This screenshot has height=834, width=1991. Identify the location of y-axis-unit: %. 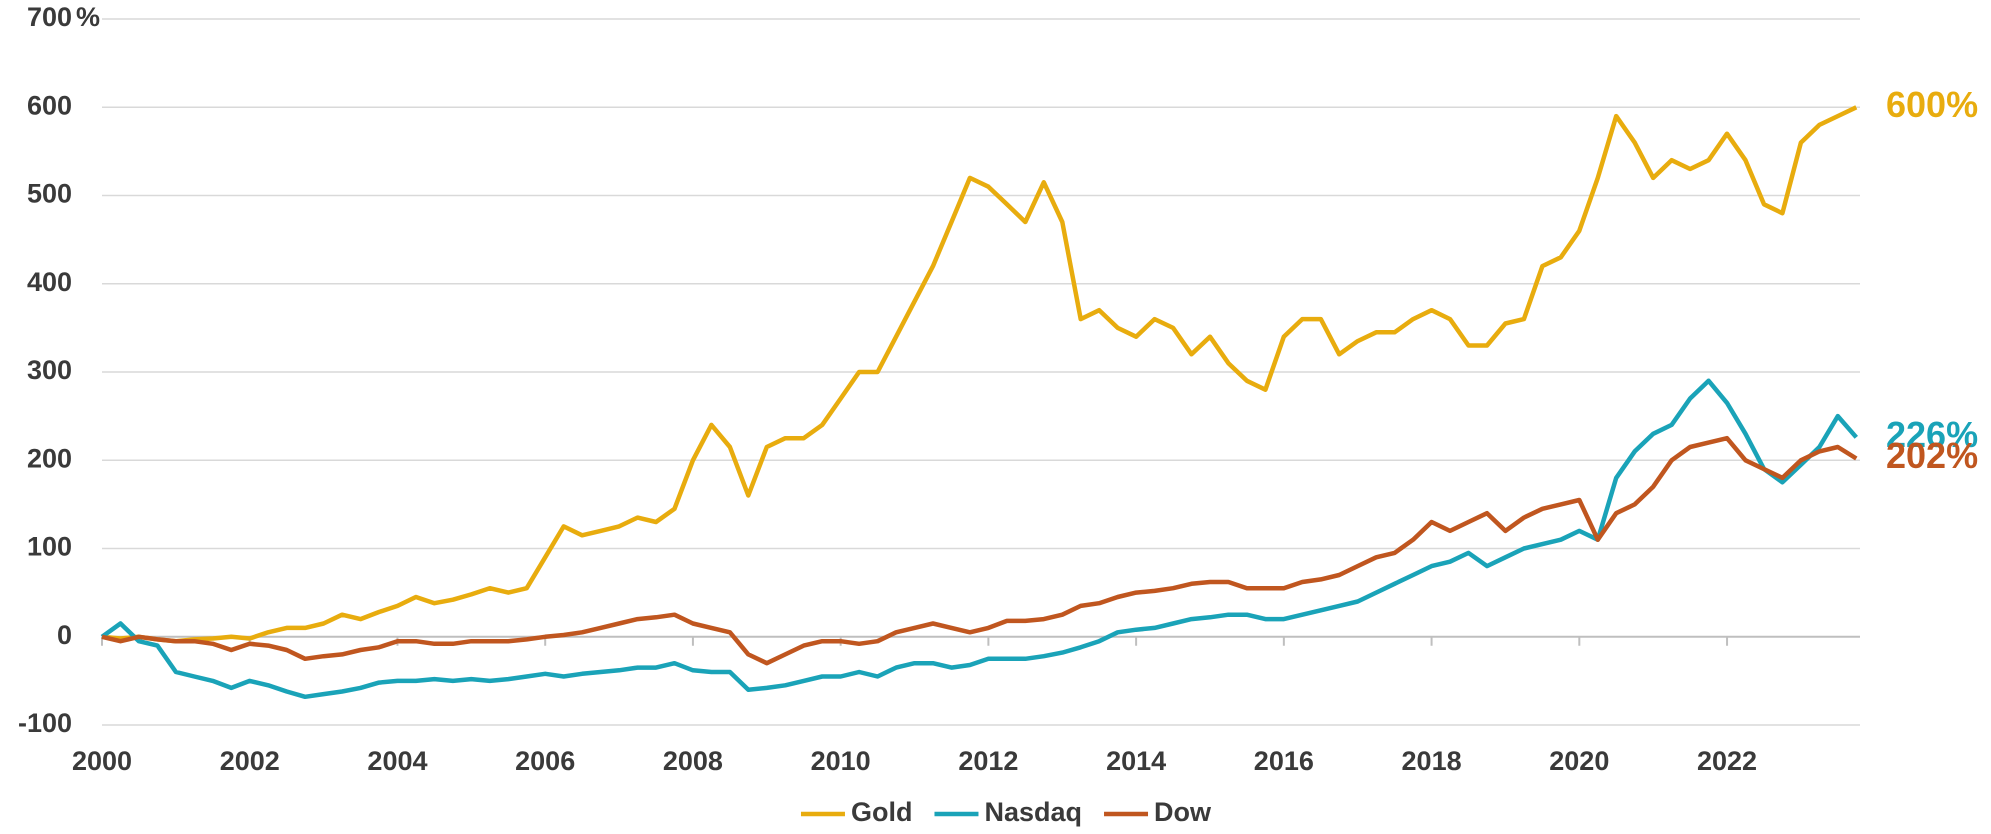
(88, 17).